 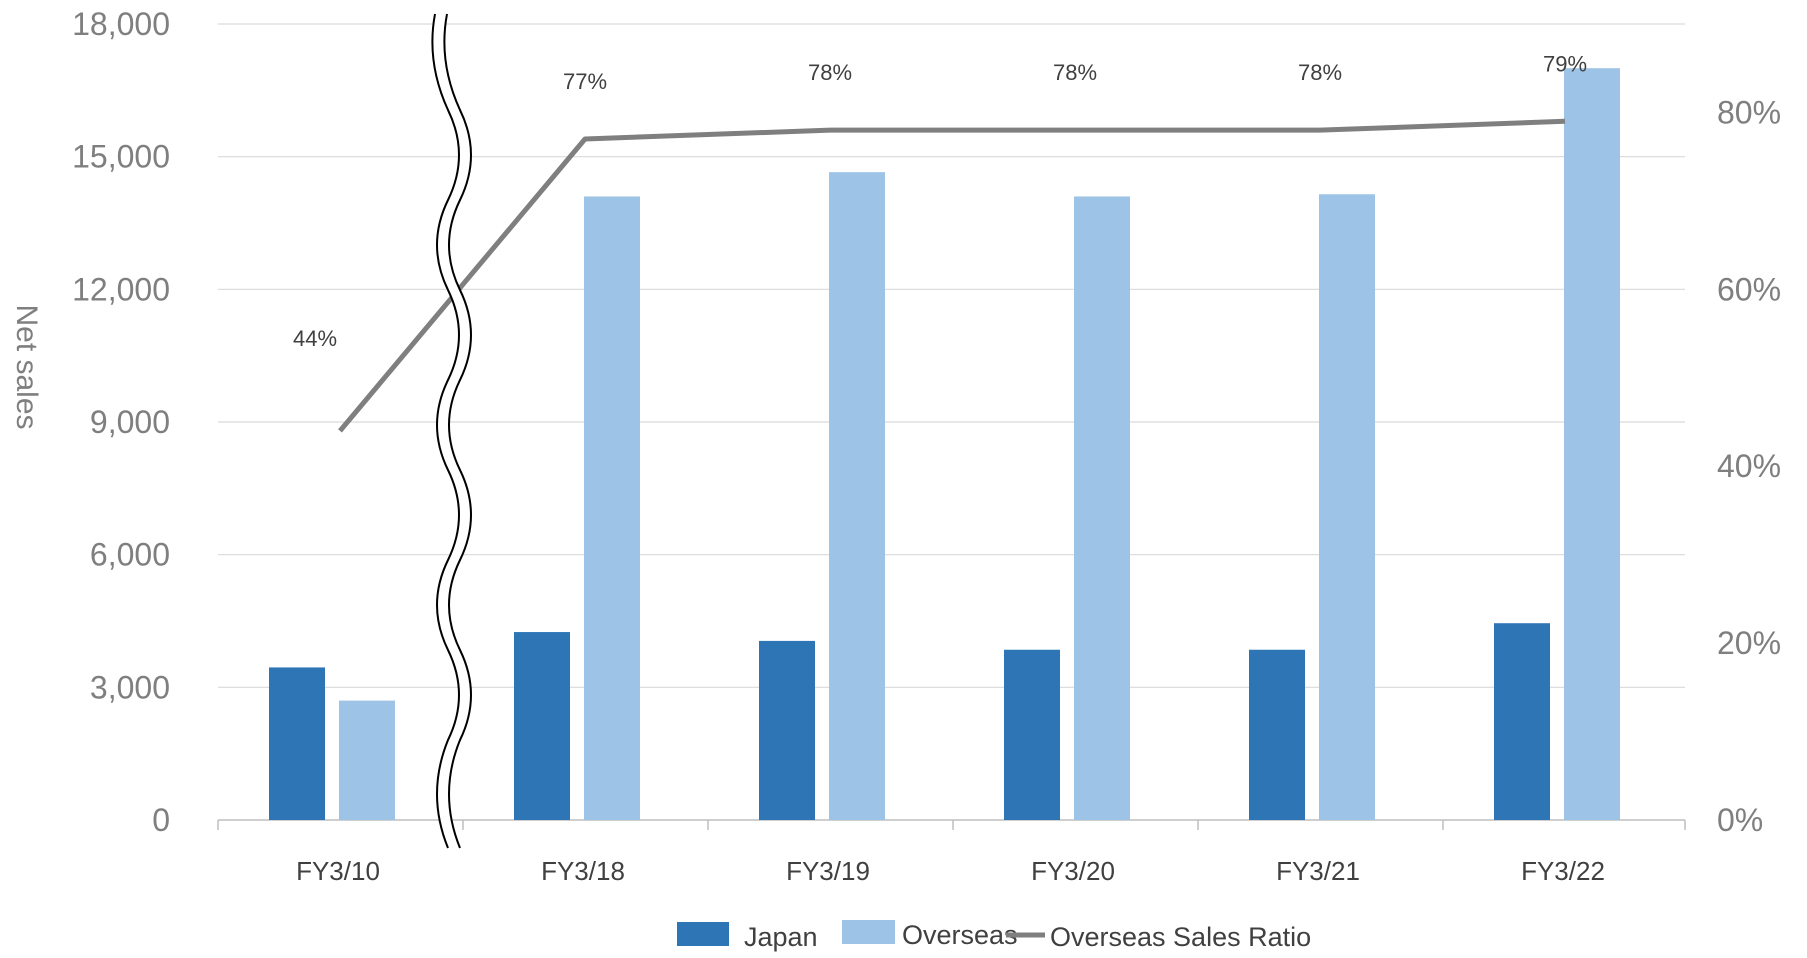 I want to click on y-right-tick-label: 60%, so click(x=1749, y=289).